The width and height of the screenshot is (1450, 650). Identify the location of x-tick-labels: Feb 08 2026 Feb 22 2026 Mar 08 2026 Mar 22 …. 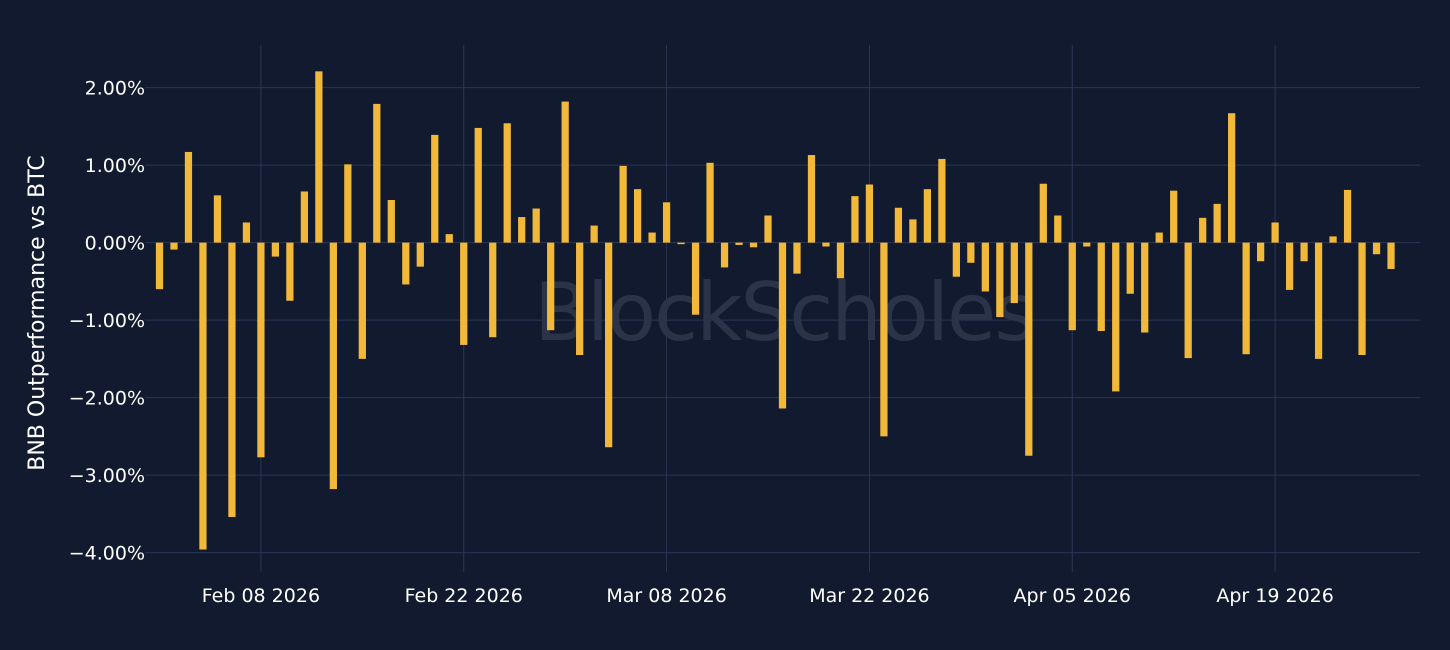
(768, 596).